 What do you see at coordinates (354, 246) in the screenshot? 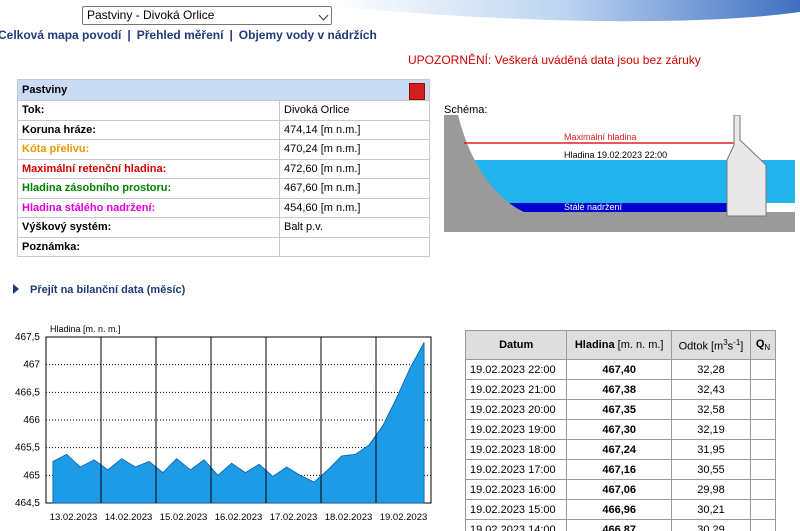
I see `info-value` at bounding box center [354, 246].